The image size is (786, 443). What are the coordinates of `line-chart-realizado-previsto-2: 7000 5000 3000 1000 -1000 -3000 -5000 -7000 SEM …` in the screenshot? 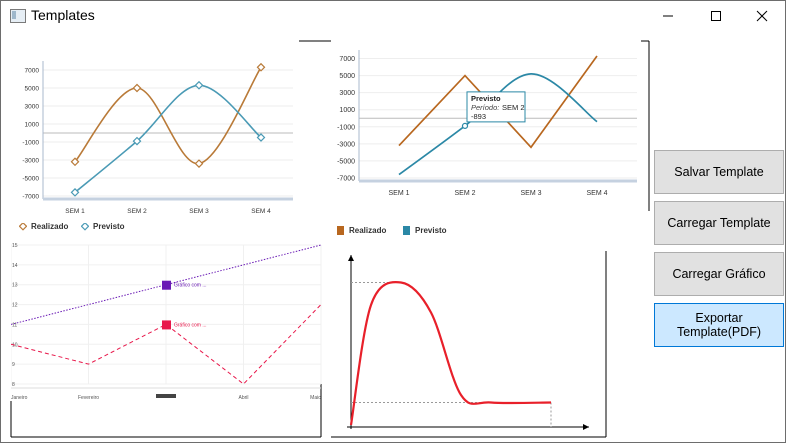 It's located at (487, 123).